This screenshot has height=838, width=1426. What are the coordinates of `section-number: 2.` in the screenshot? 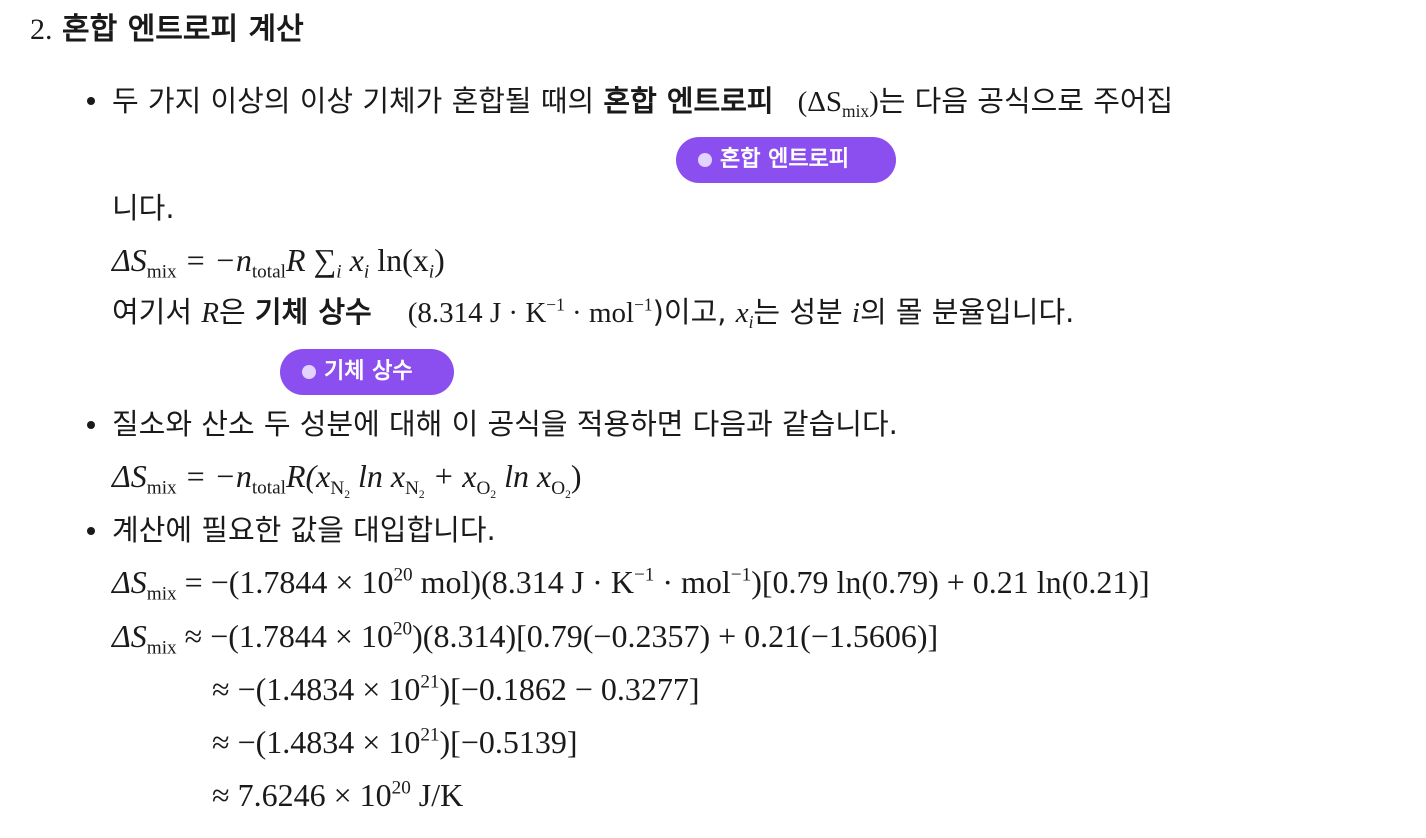 It's located at (41, 29).